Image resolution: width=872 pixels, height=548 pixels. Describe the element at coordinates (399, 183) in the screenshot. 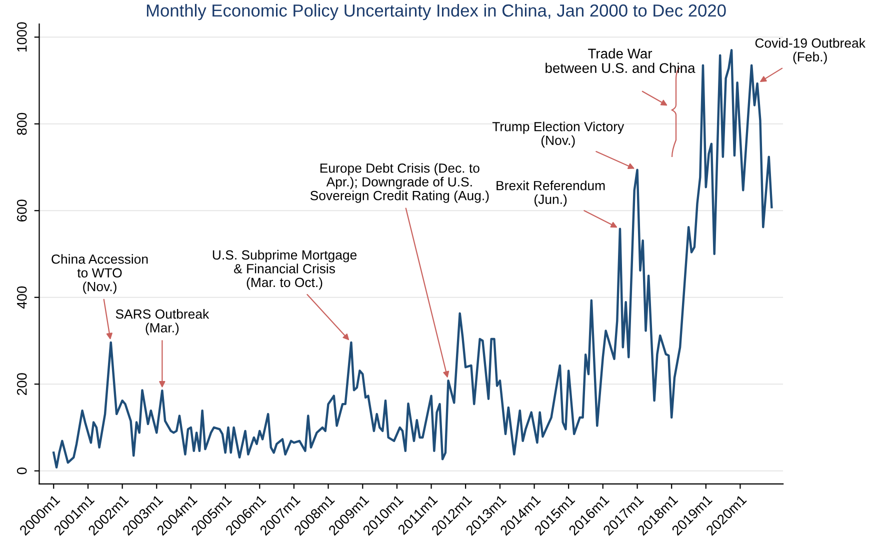

I see `annotation: Europe Debt Crisis (Dec. to Apr.); Downgrade of U.S. Sovereign Credit Rating (Aug.)` at that location.